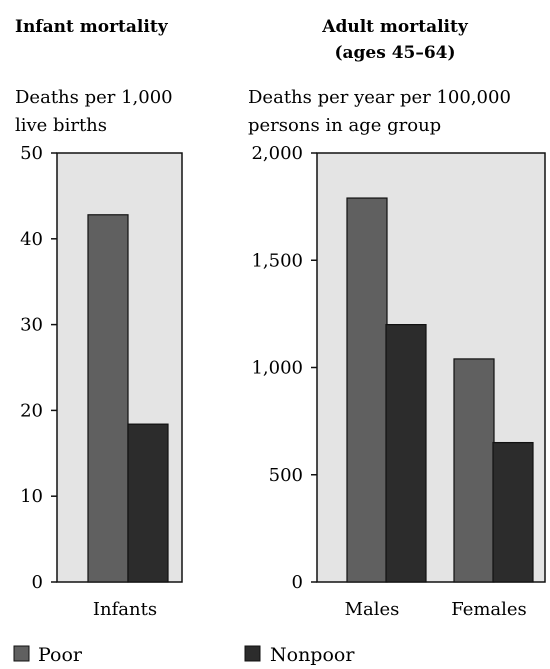 Image resolution: width=550 pixels, height=669 pixels. I want to click on infant-ytick-label: 0, so click(37, 582).